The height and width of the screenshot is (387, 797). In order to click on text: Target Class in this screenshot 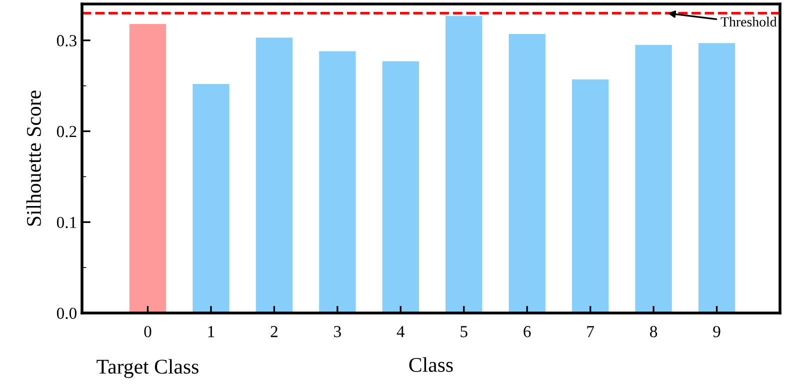, I will do `click(147, 368)`.